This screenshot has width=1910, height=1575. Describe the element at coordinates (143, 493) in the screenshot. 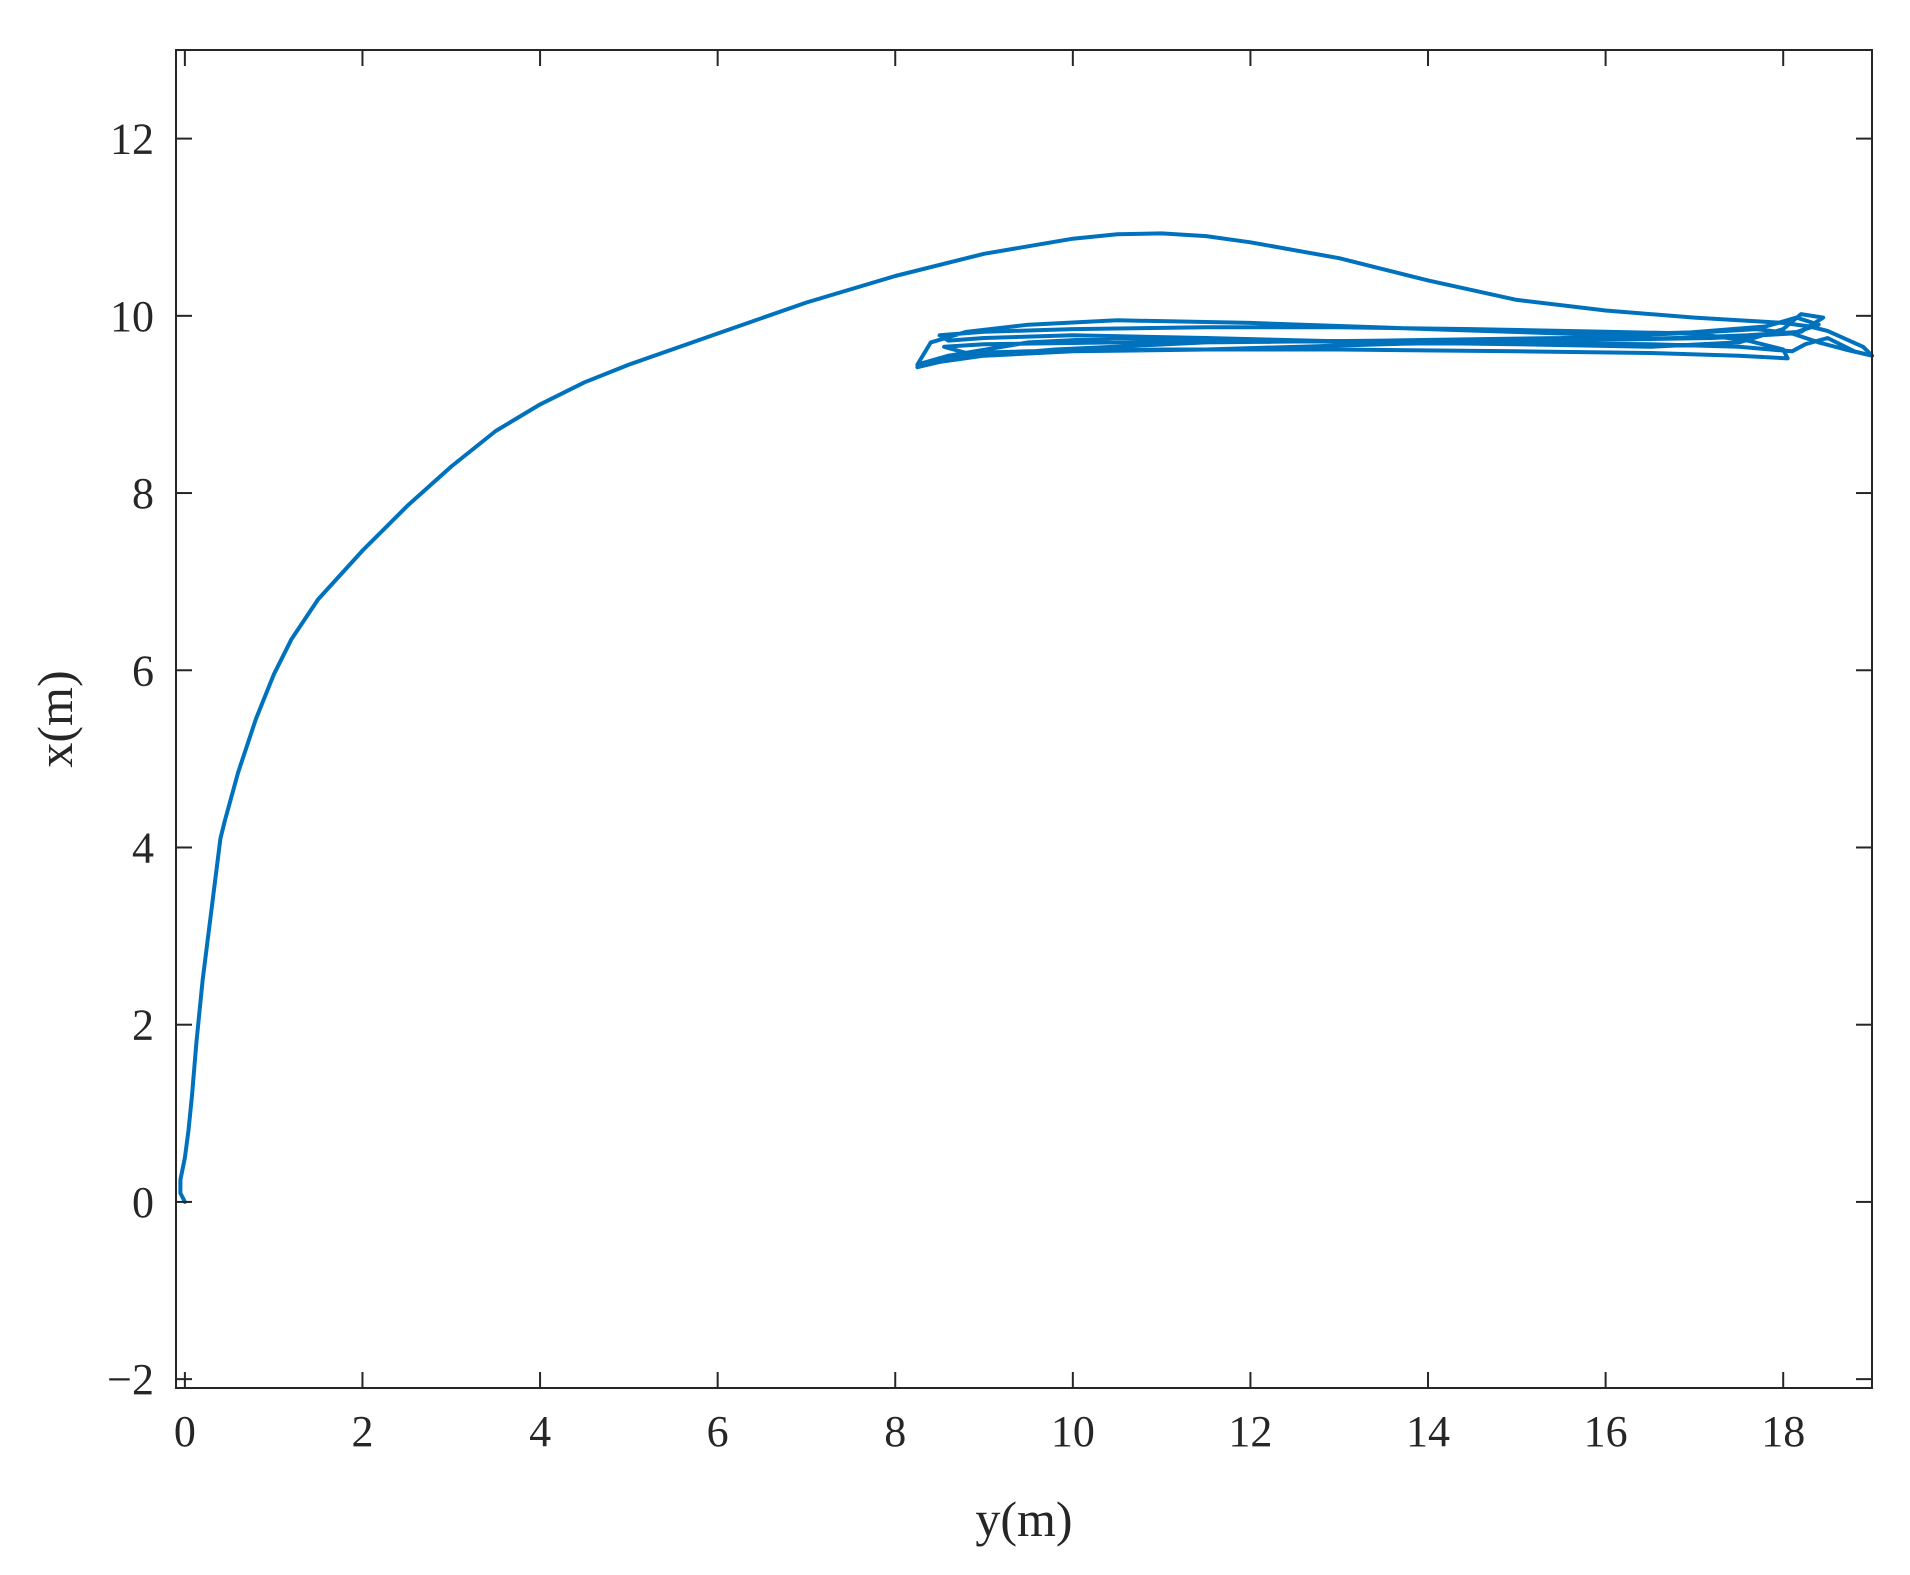

I see `y-tick-label: 8` at that location.